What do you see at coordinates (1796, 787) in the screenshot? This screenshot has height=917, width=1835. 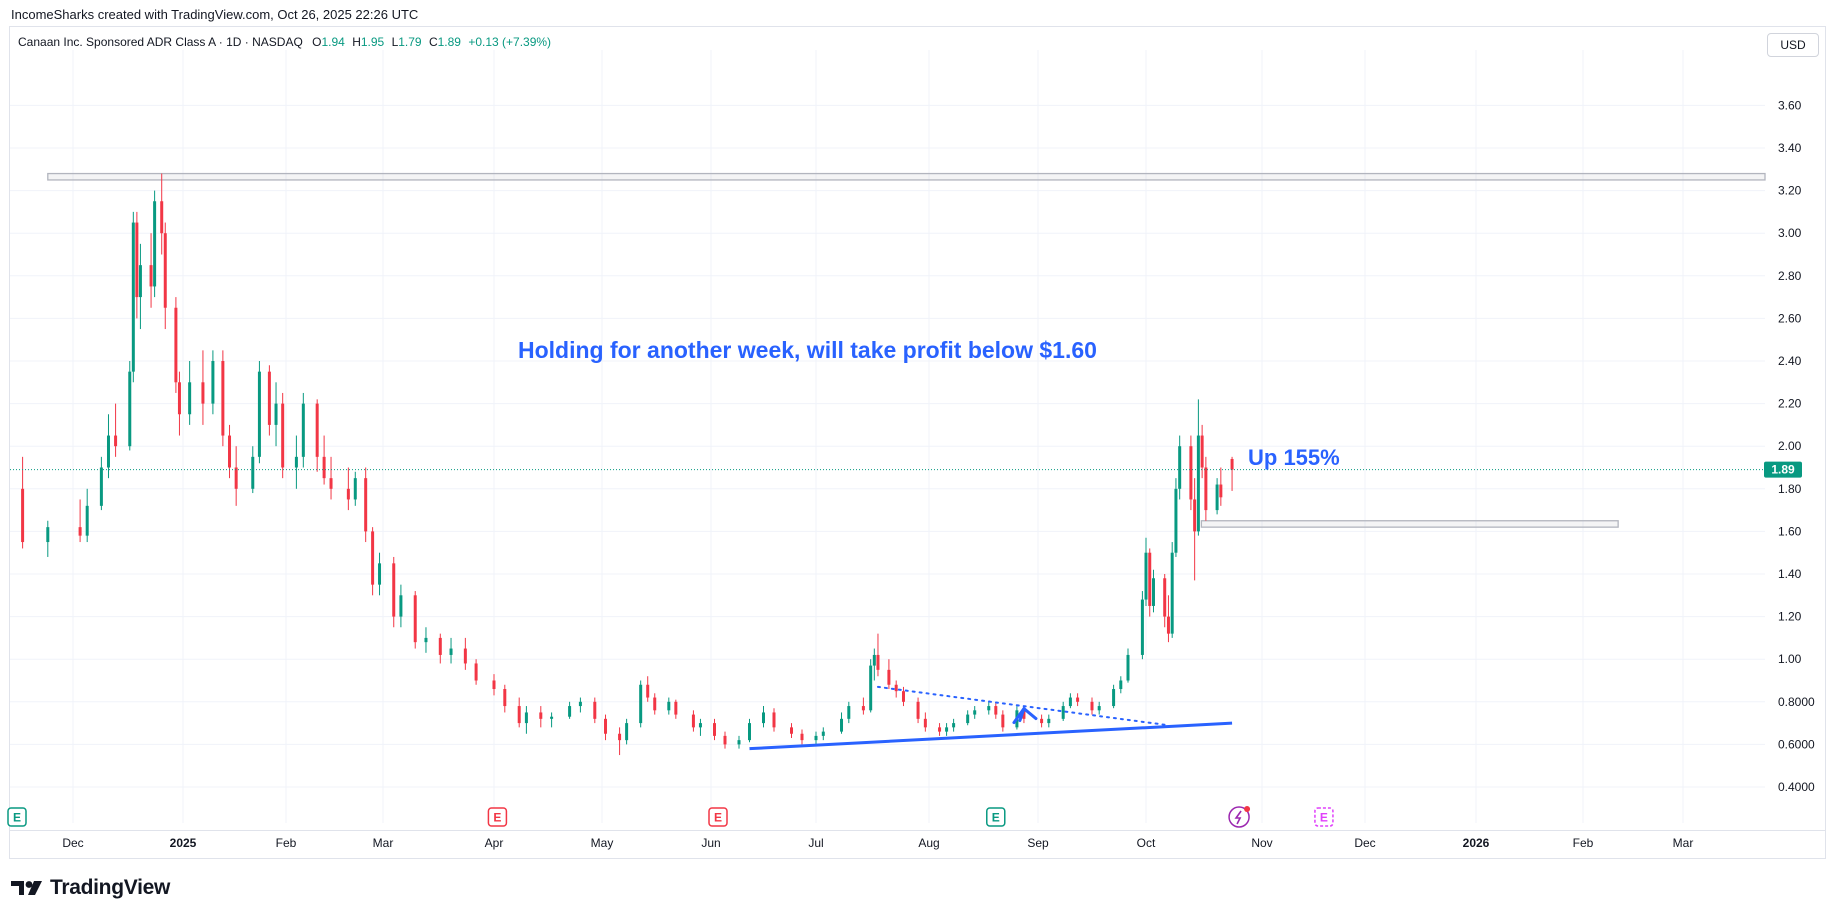 I see `y-tick-label: 0.4000` at bounding box center [1796, 787].